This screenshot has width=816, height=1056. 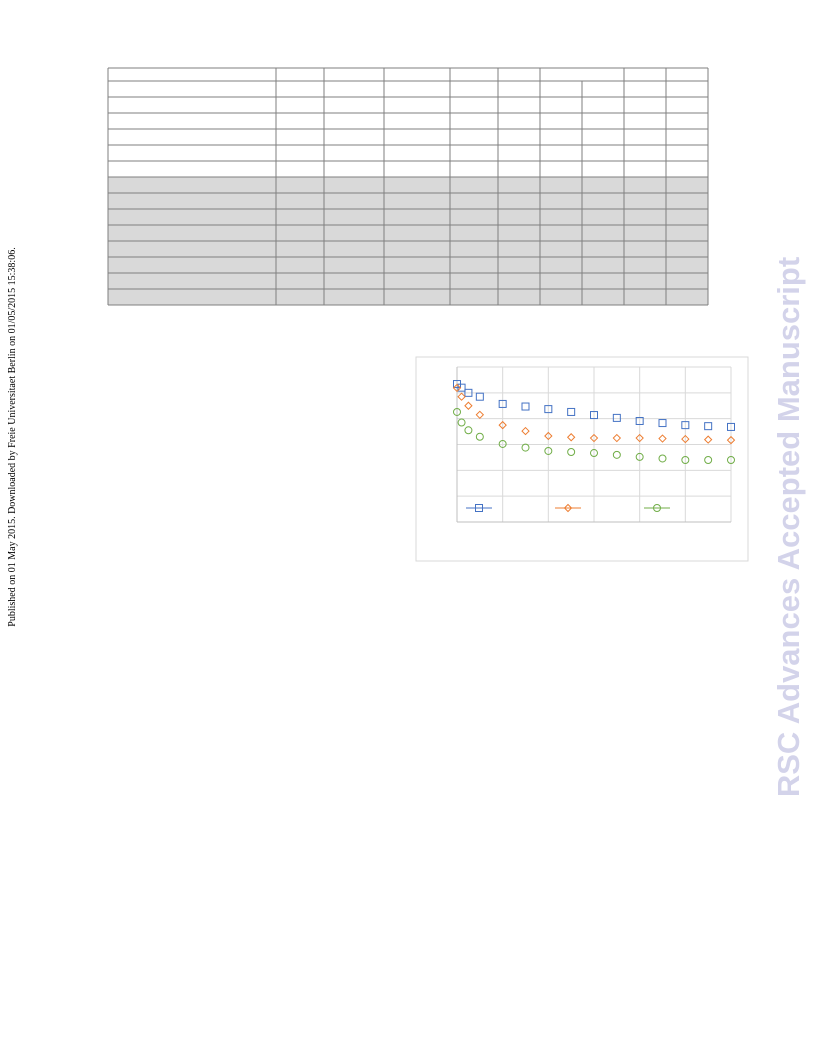 I want to click on watermark: RSC Advances Accepted Manuscript, so click(x=788, y=527).